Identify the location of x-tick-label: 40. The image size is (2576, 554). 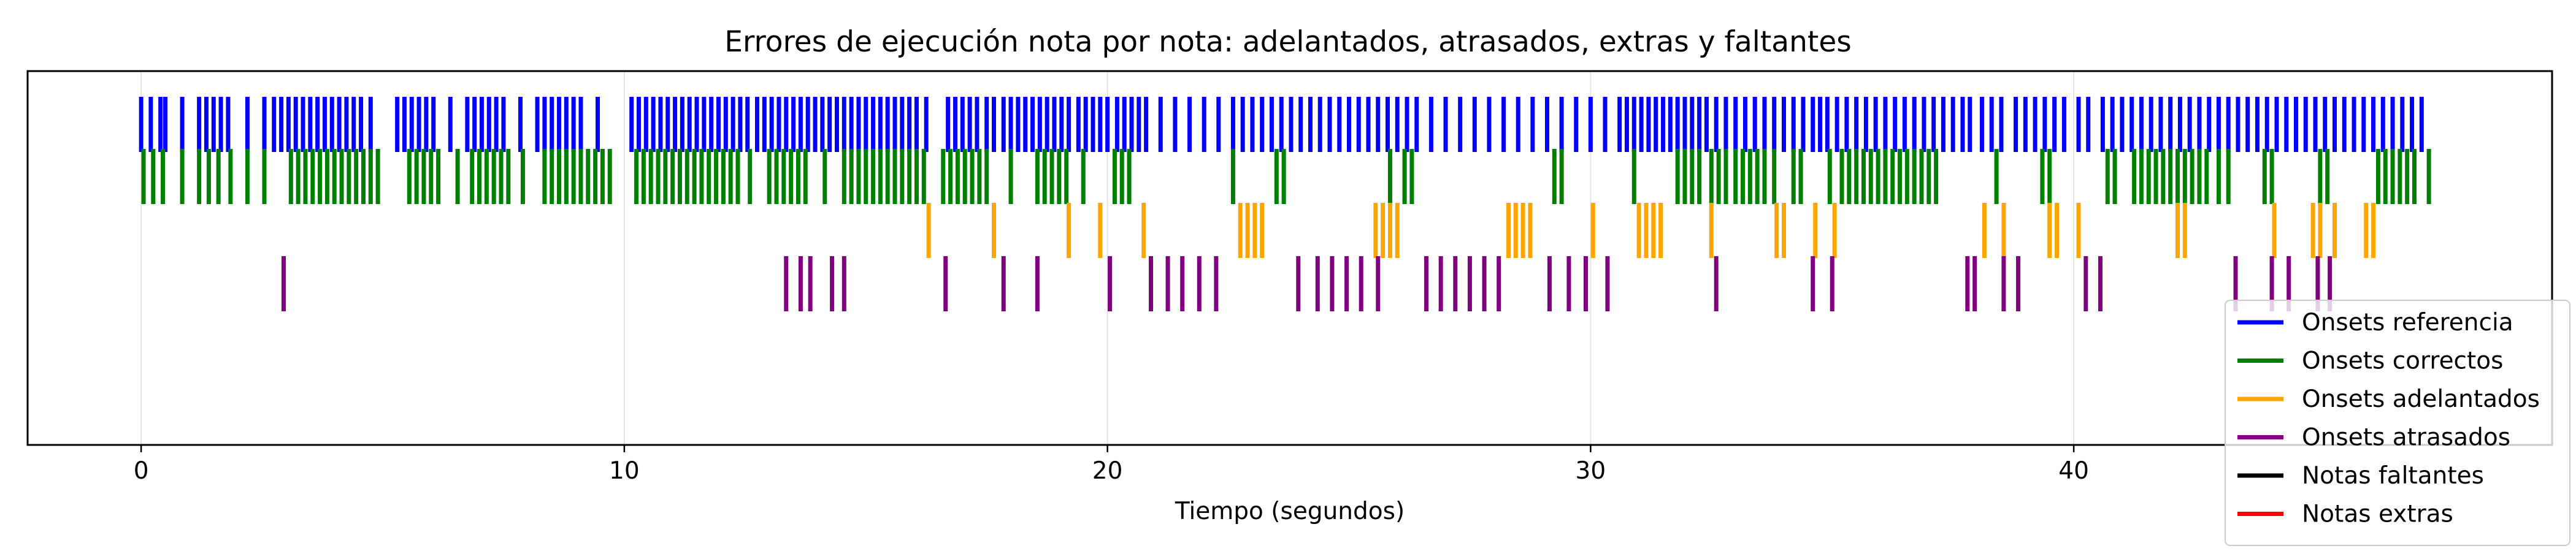
(2073, 471).